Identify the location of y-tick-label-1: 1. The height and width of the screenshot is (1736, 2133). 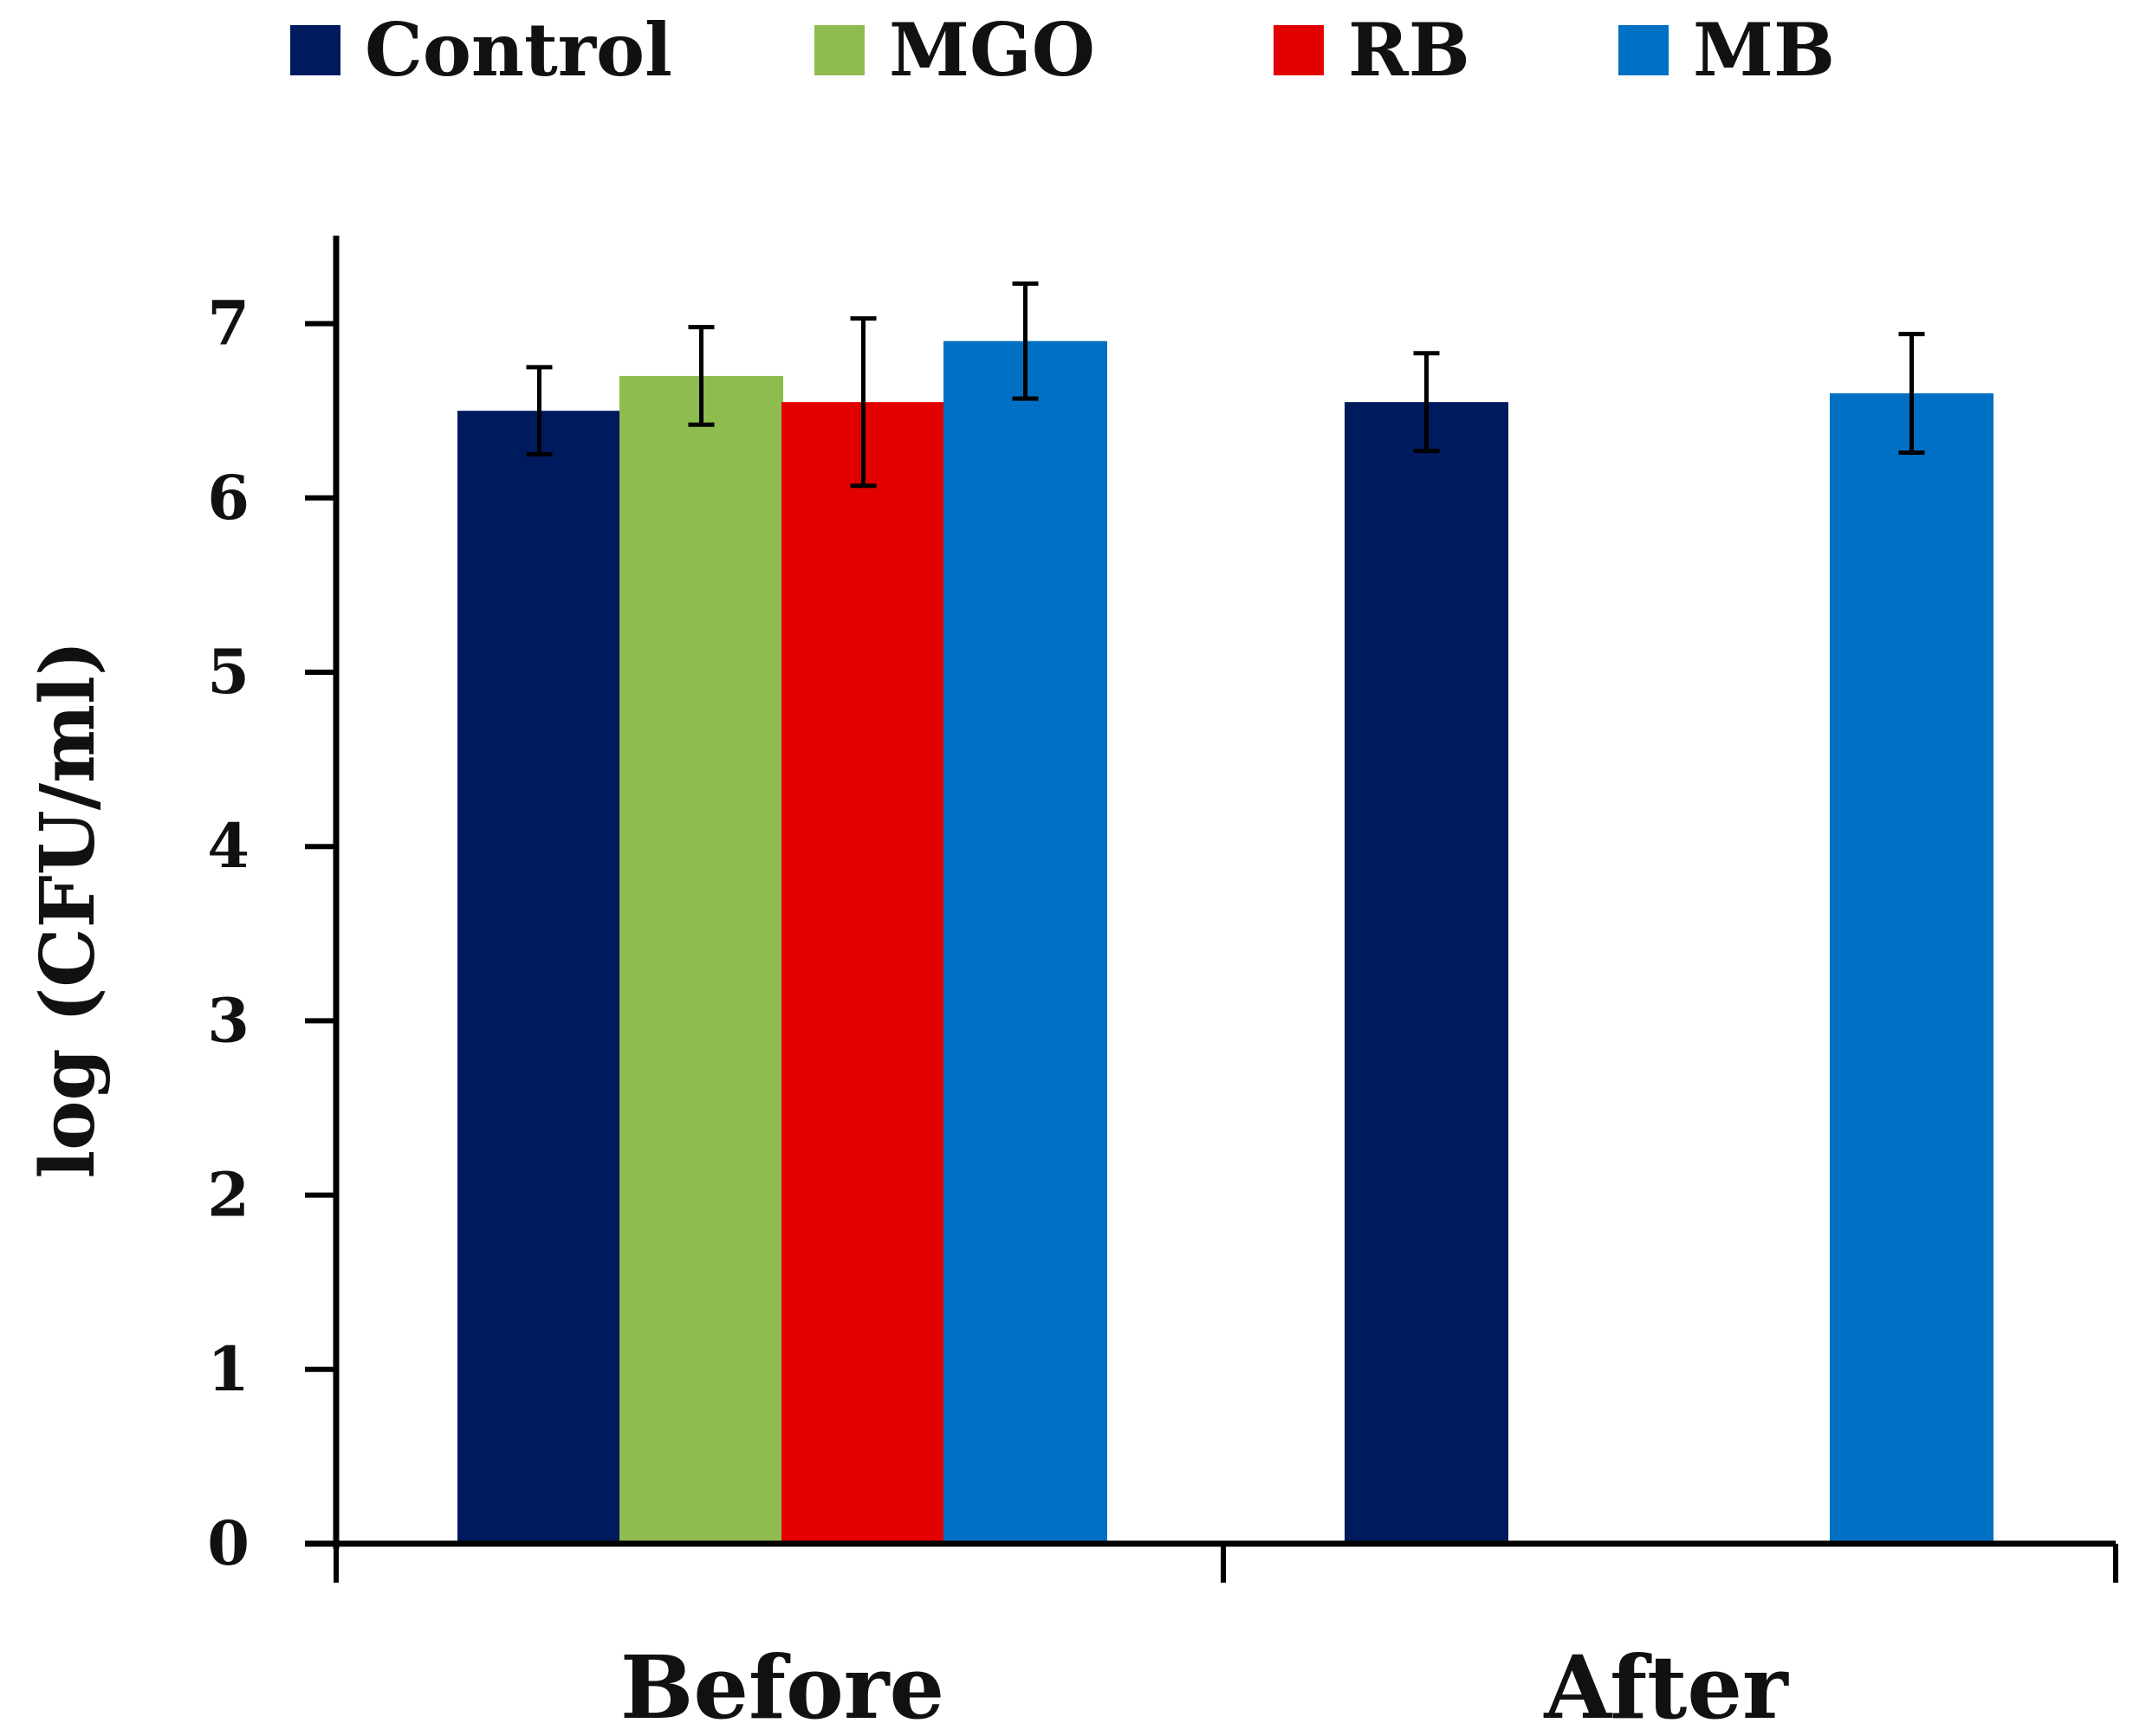
(228, 1369).